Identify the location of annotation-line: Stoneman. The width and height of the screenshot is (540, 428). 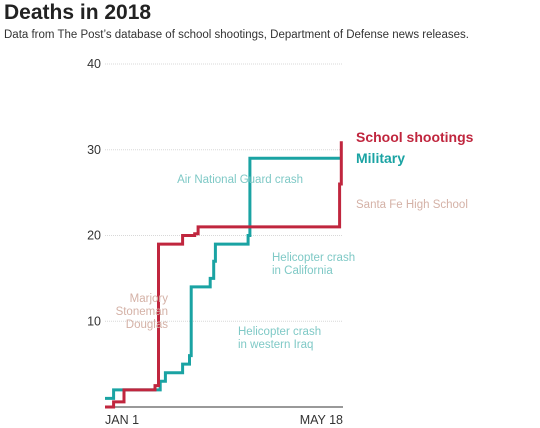
(142, 312).